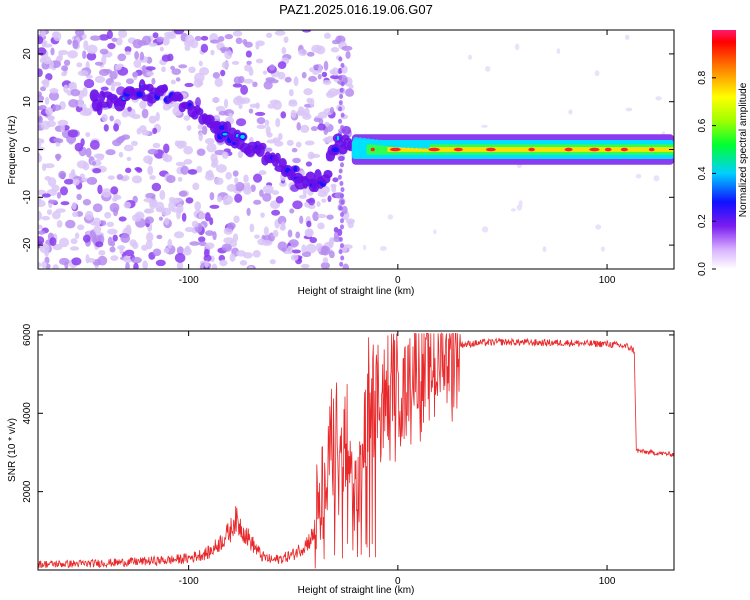  I want to click on colorbar-scale, so click(724, 149).